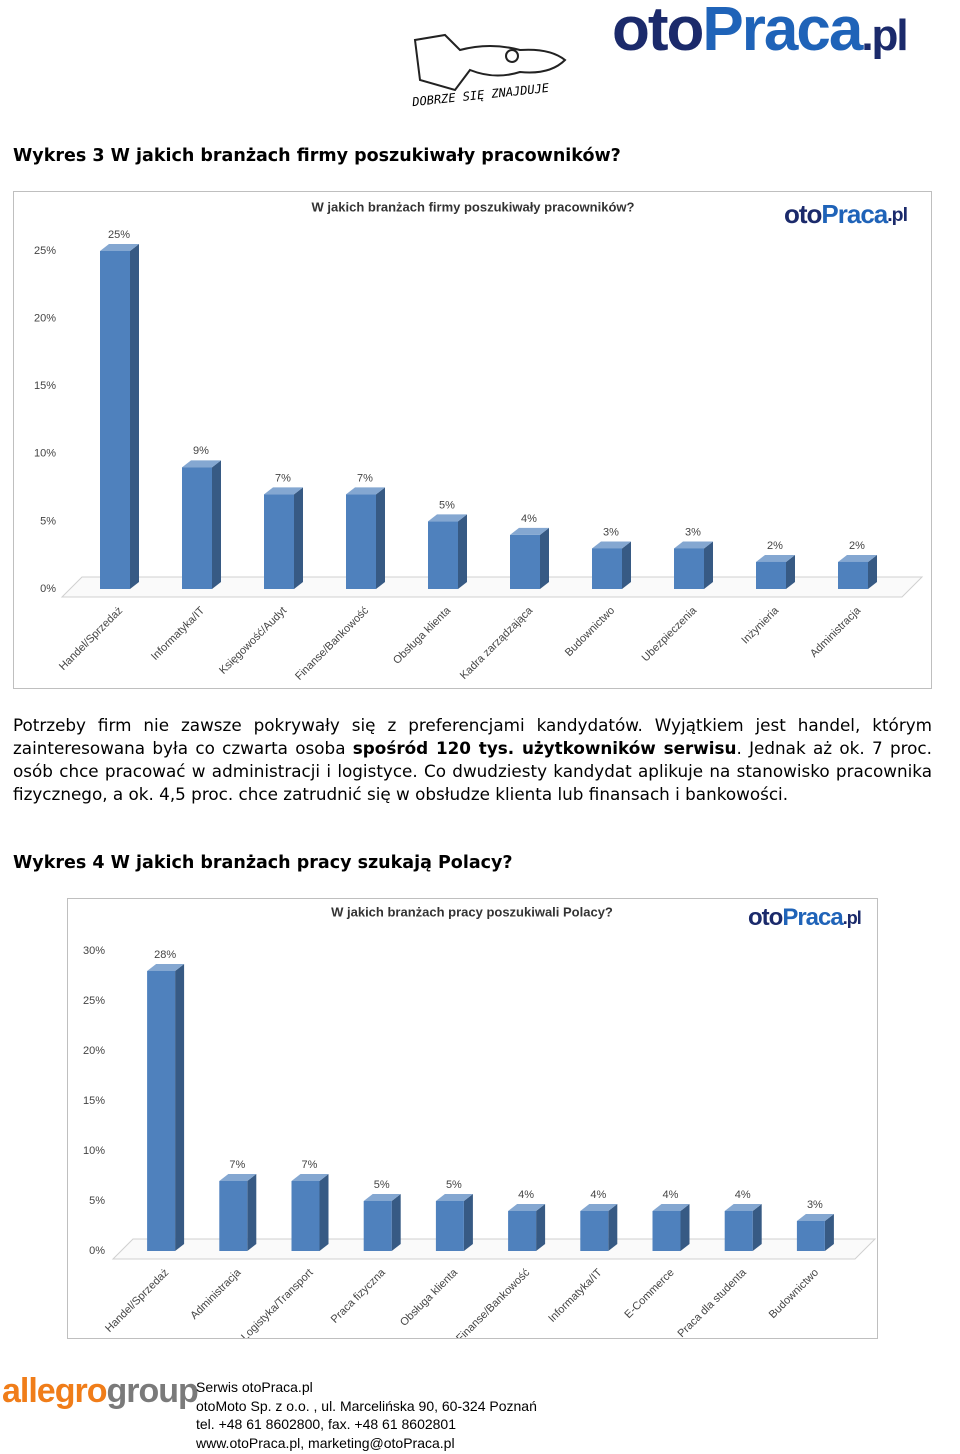  I want to click on x-tick-label: E-Commerce, so click(649, 1294).